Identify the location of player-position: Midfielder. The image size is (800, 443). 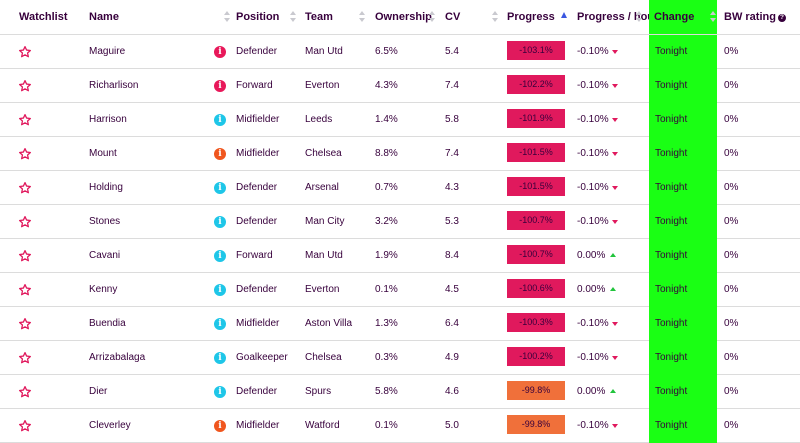
(258, 153).